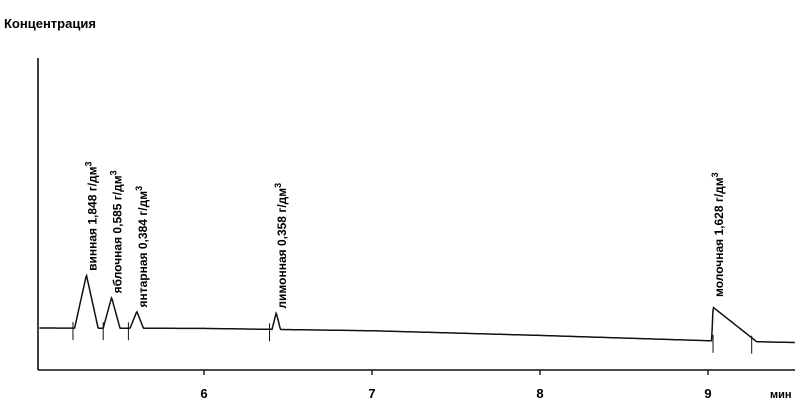 The image size is (803, 403). What do you see at coordinates (143, 249) in the screenshot?
I see `peak-label-text: янтарная 0,384 г/дм` at bounding box center [143, 249].